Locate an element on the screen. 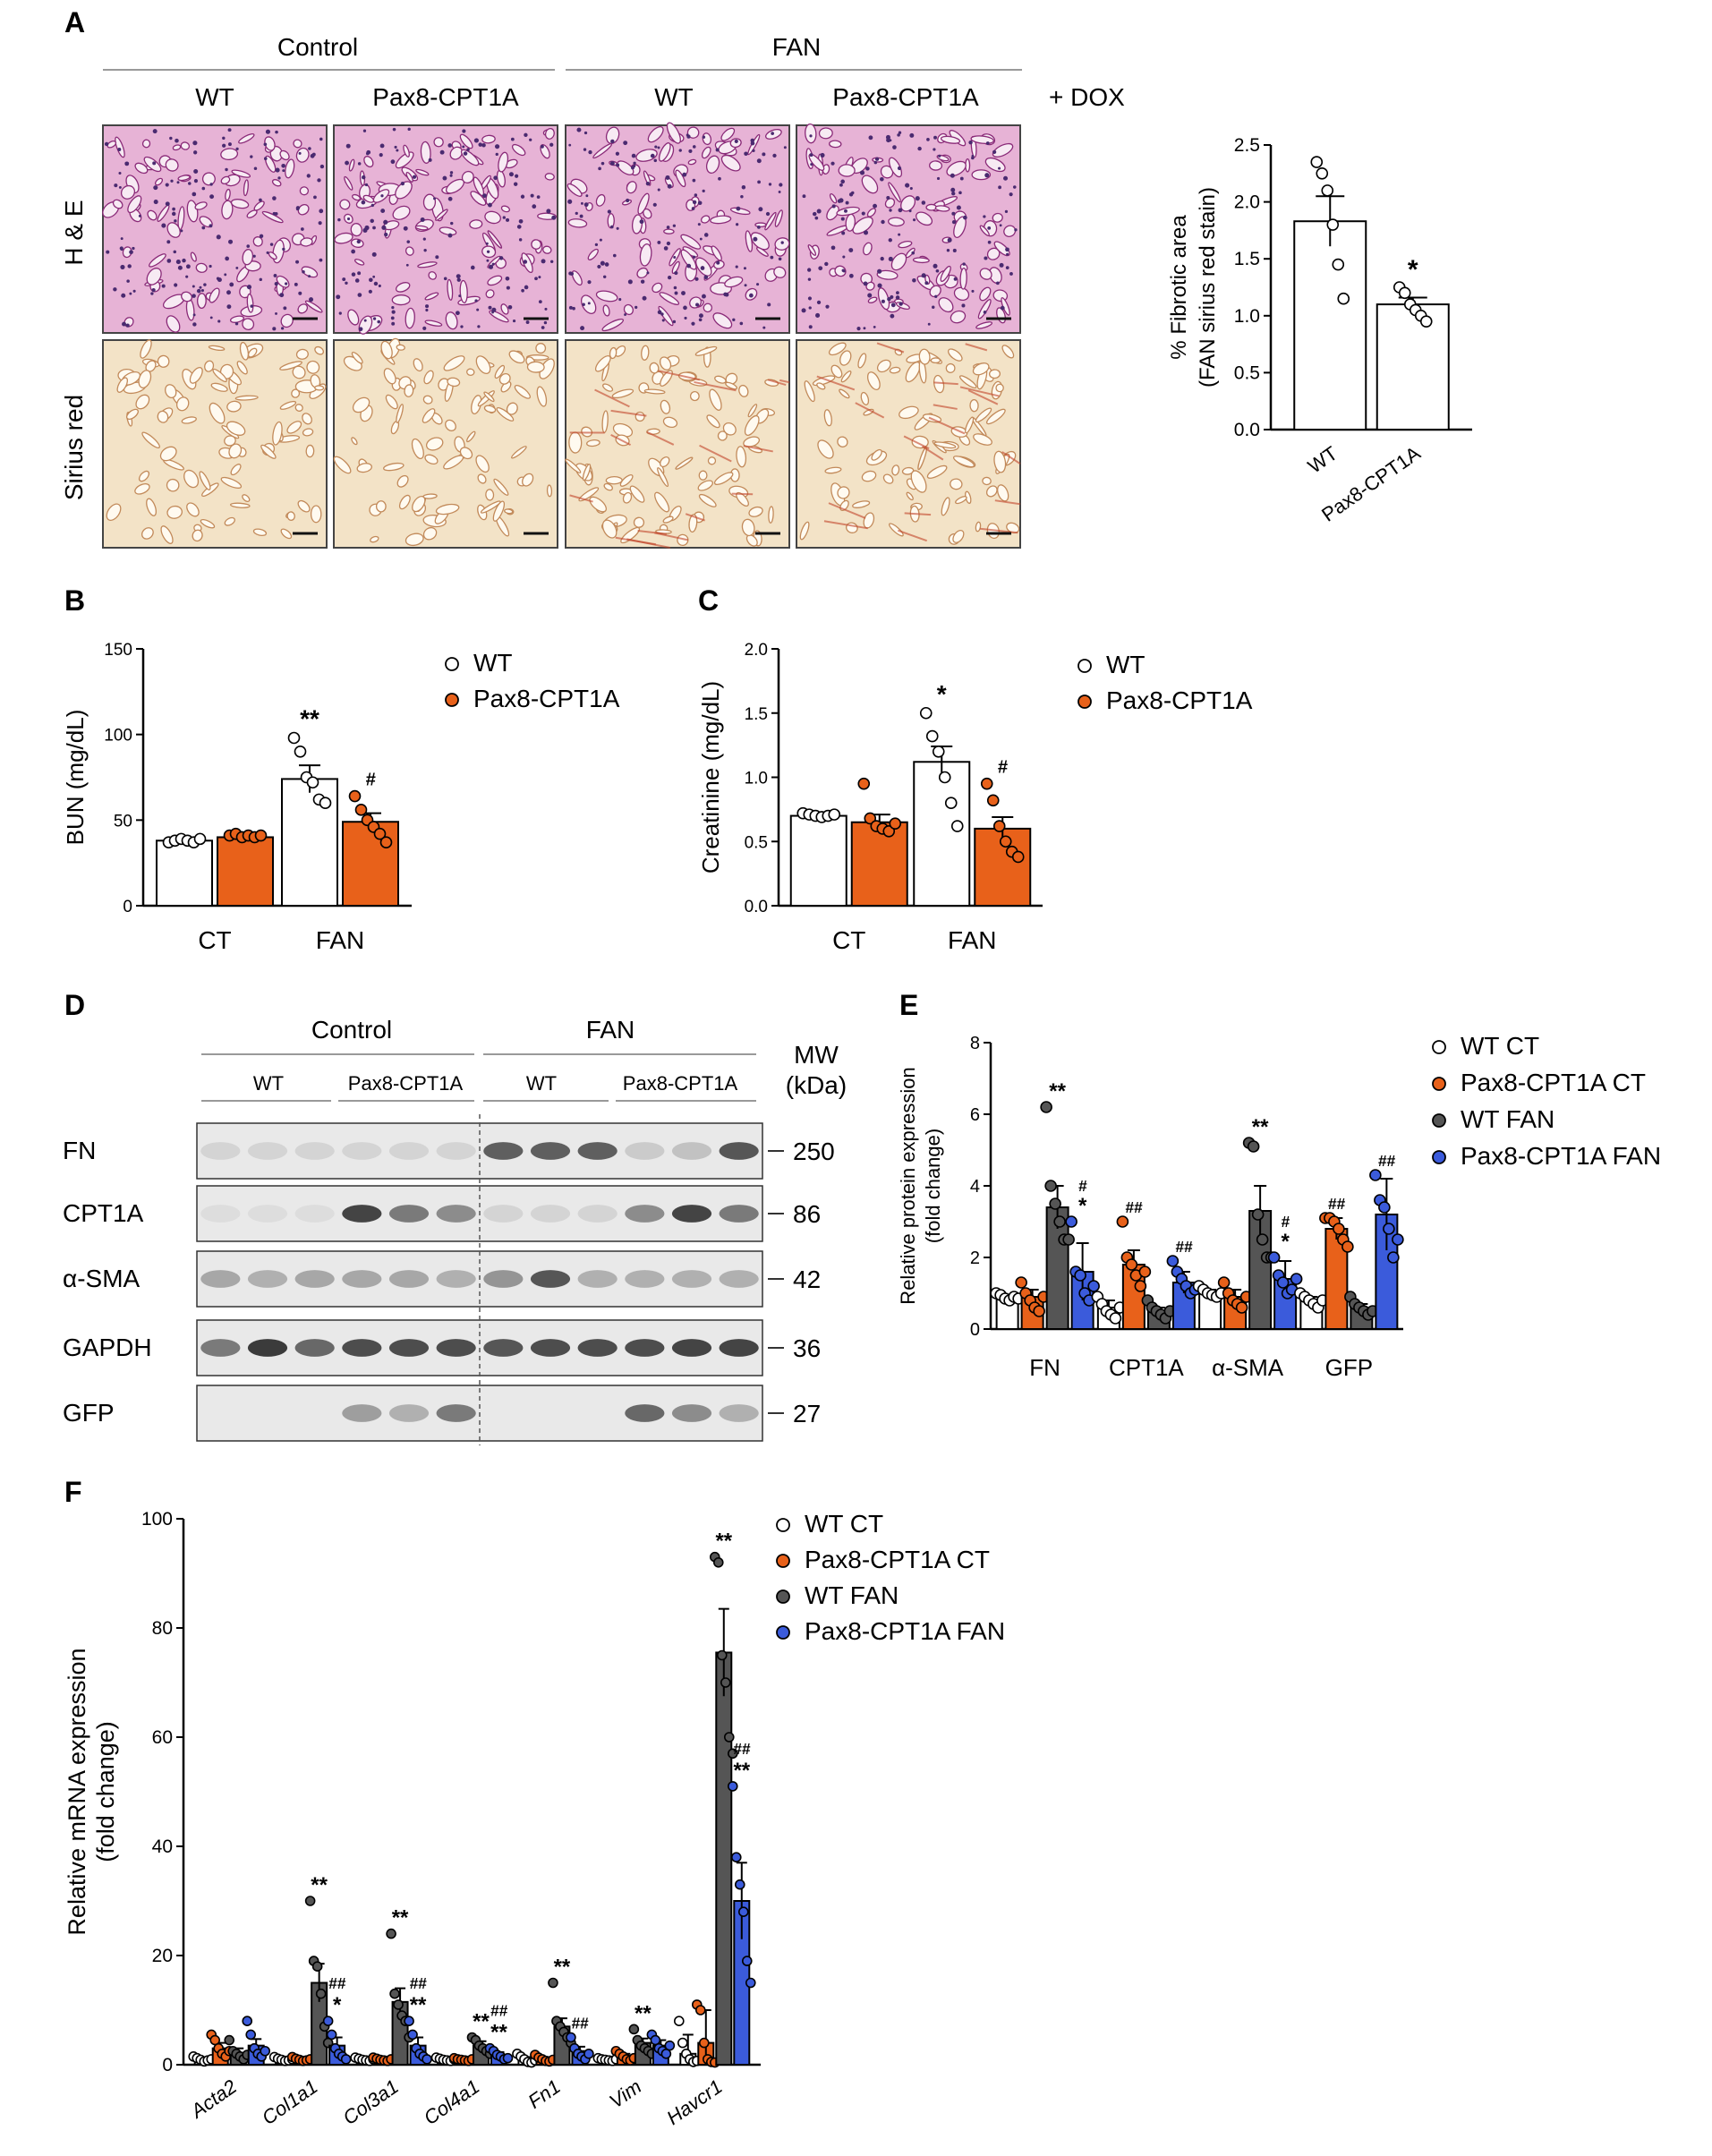 The image size is (1712, 2156). y-tick-label: 150 is located at coordinates (118, 650).